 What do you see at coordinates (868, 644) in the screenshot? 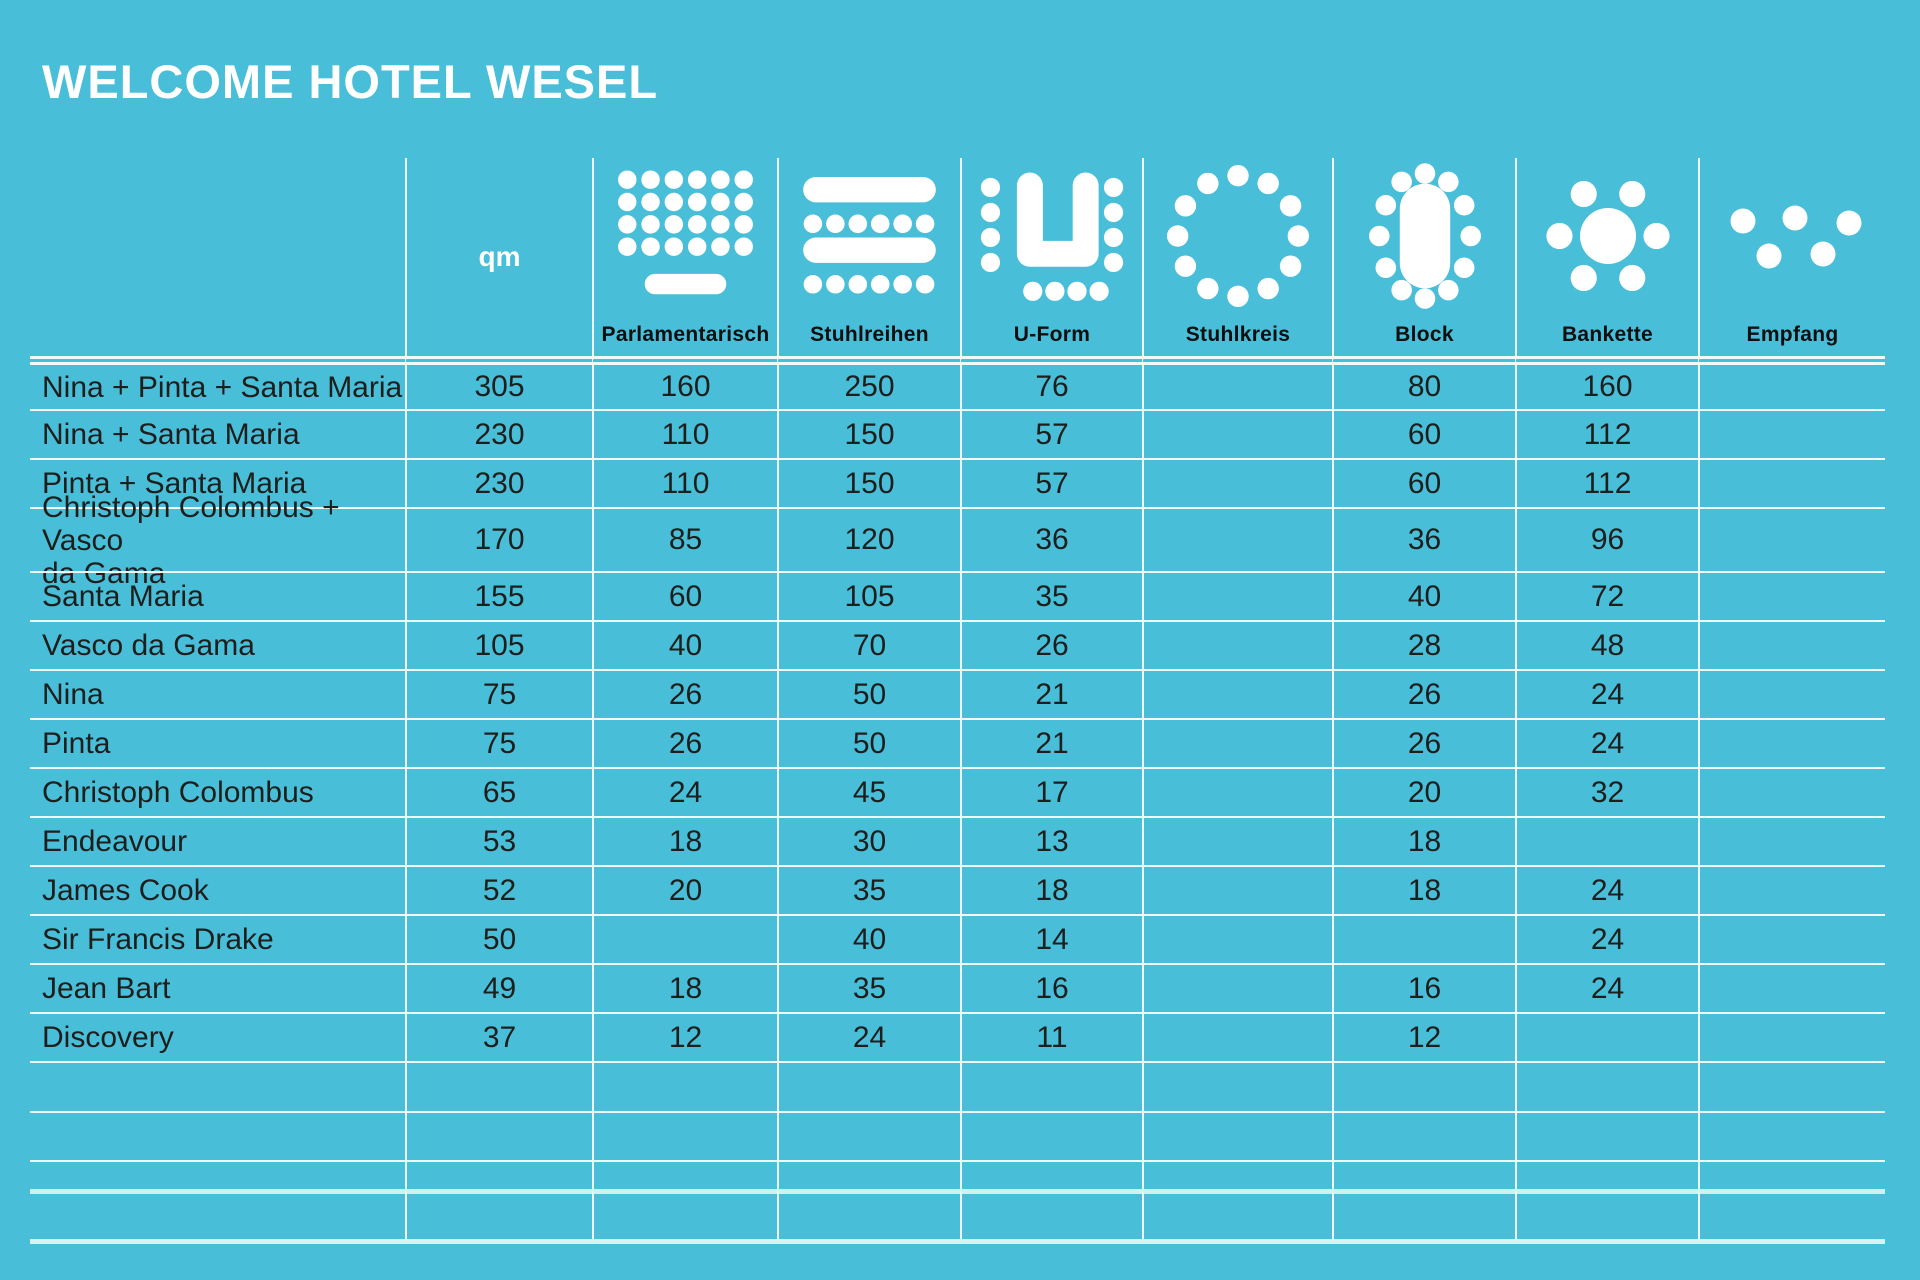
I see `cell-stuhlreihen: 70` at bounding box center [868, 644].